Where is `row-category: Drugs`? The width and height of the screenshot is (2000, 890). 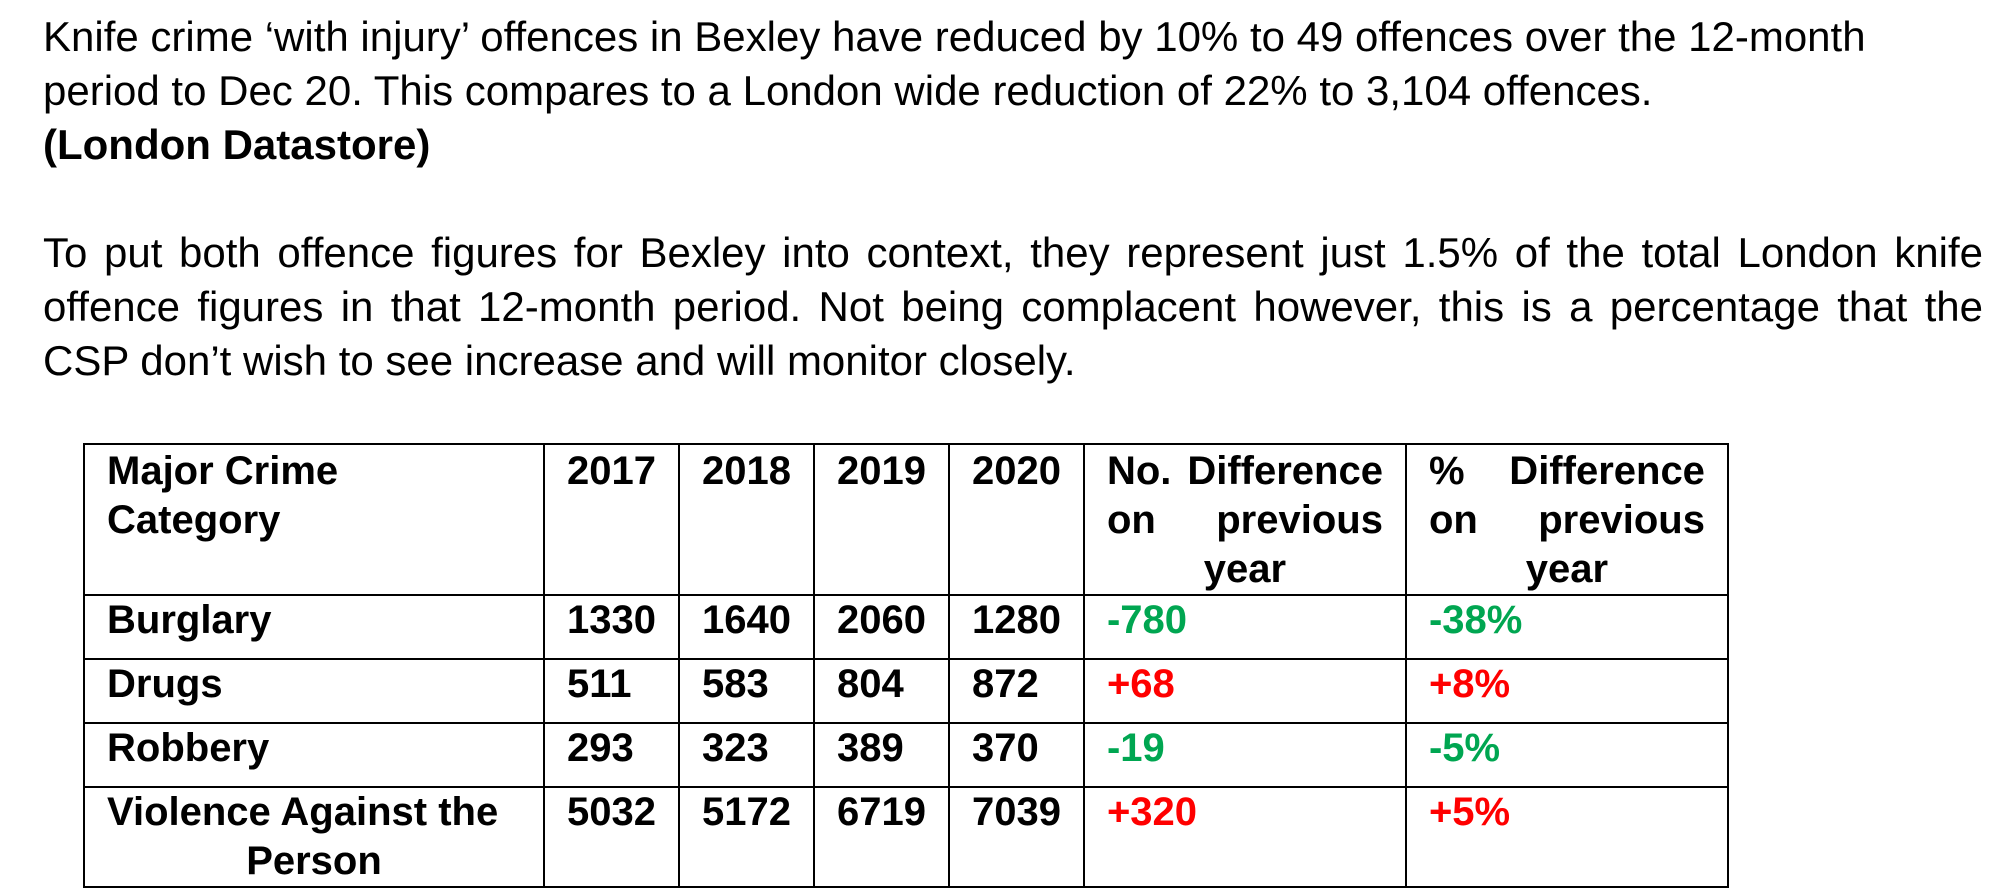
row-category: Drugs is located at coordinates (314, 691).